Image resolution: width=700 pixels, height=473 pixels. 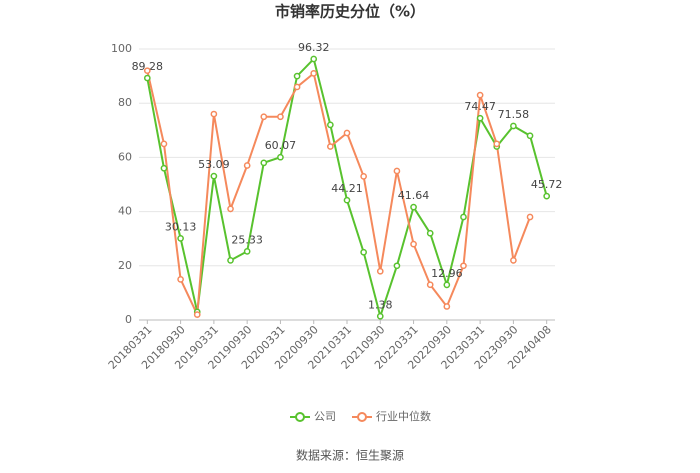 I want to click on chart-title: 市销率历史分位（%）, so click(x=350, y=12).